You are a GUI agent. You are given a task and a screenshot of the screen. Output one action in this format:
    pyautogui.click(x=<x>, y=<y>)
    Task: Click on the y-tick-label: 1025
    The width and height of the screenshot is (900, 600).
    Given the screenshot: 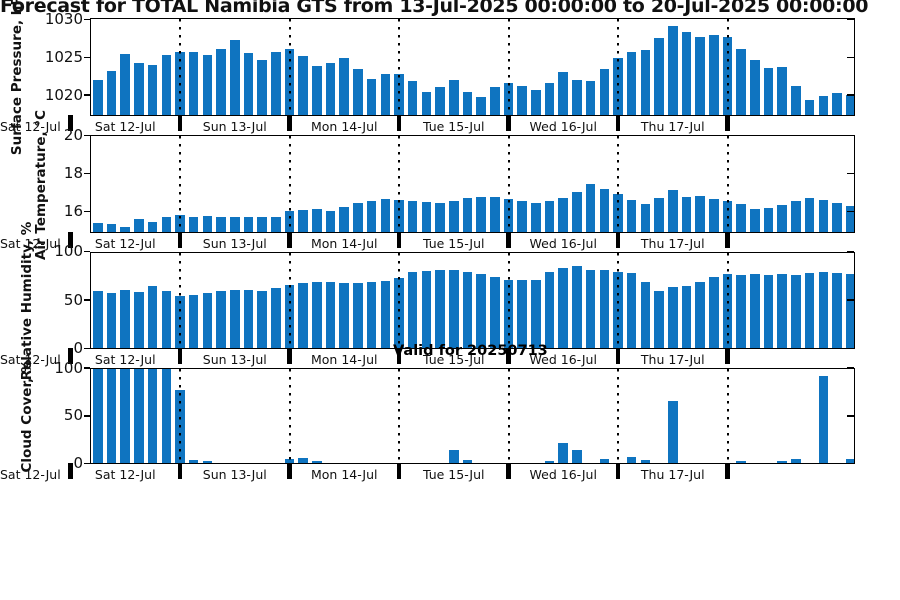 What is the action you would take?
    pyautogui.click(x=63, y=56)
    